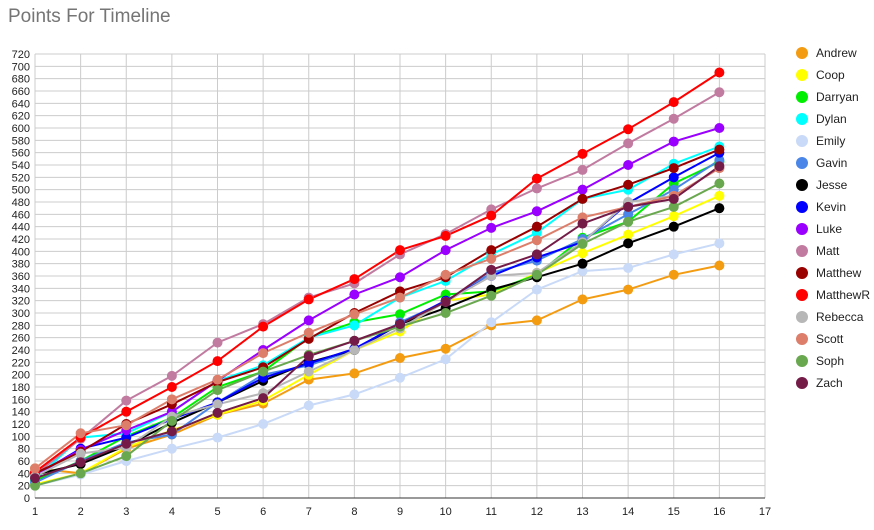 Image resolution: width=874 pixels, height=530 pixels. Describe the element at coordinates (802, 163) in the screenshot. I see `legend-marker-gavin` at that location.